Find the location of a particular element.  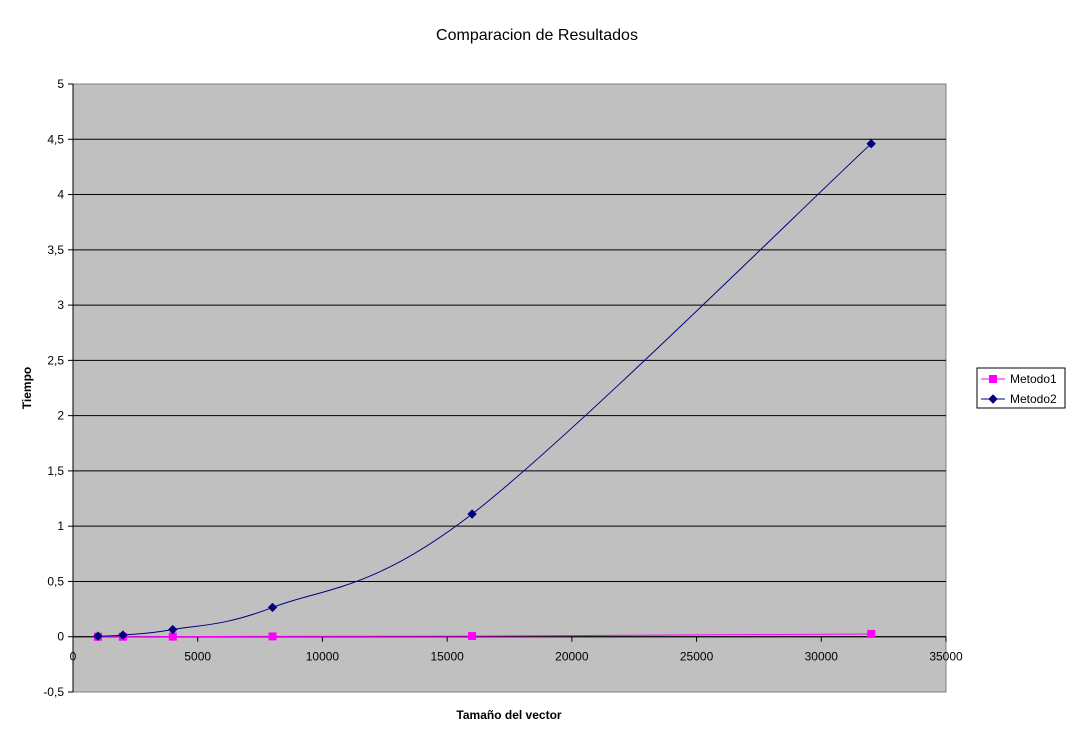

y-tick-label: 0,5 is located at coordinates (55, 581).